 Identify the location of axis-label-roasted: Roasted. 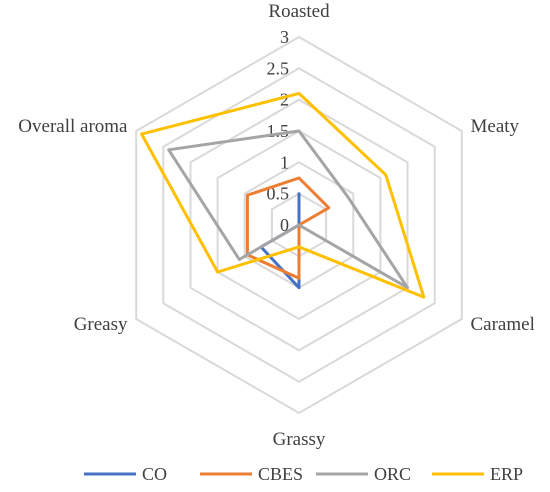
(299, 11).